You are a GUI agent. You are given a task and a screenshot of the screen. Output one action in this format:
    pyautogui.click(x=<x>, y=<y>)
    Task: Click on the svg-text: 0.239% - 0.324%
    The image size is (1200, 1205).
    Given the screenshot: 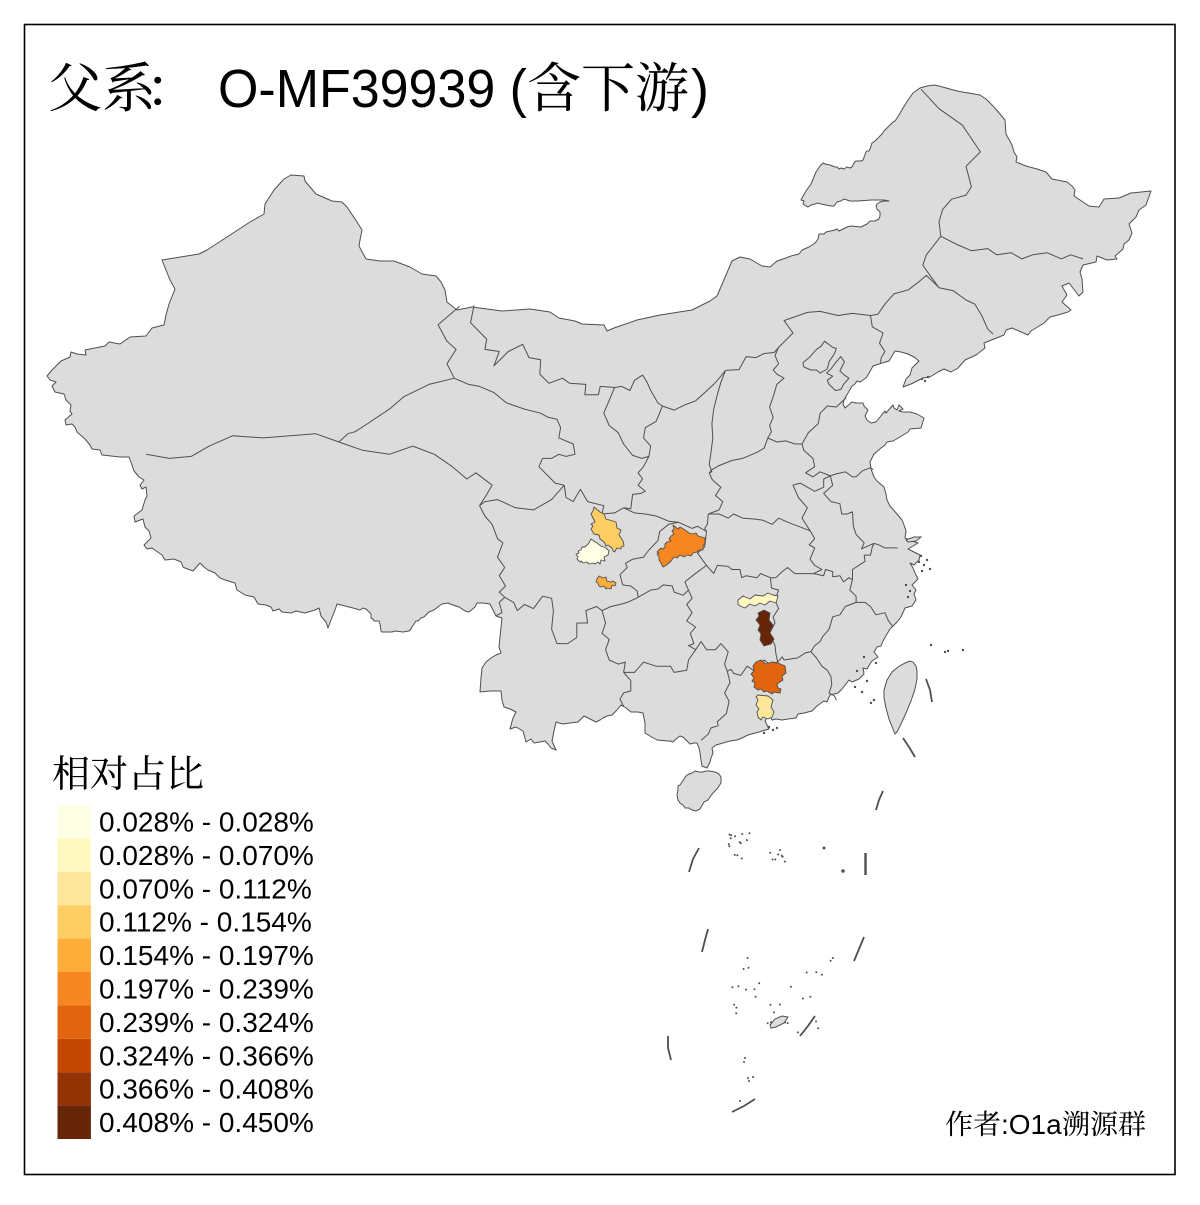 What is the action you would take?
    pyautogui.click(x=206, y=1022)
    